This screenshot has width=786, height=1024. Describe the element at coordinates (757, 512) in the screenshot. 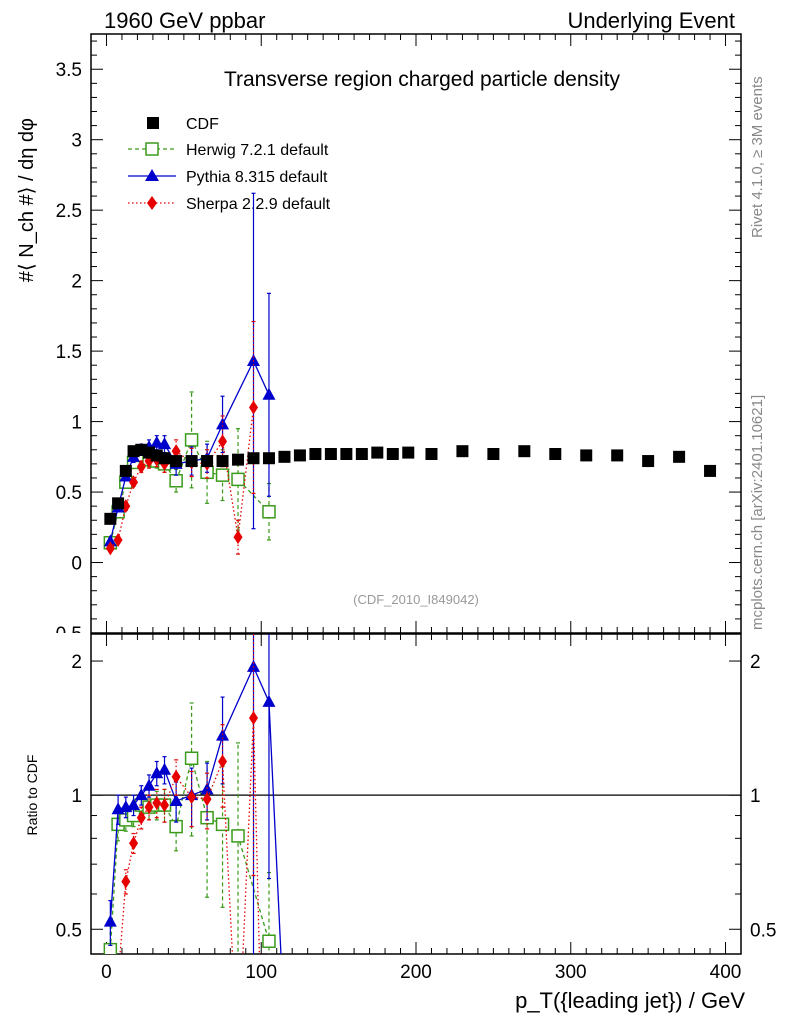

I see `mcplots-watermark: mcplots.cern.ch [arXiv:2401.10621]` at that location.